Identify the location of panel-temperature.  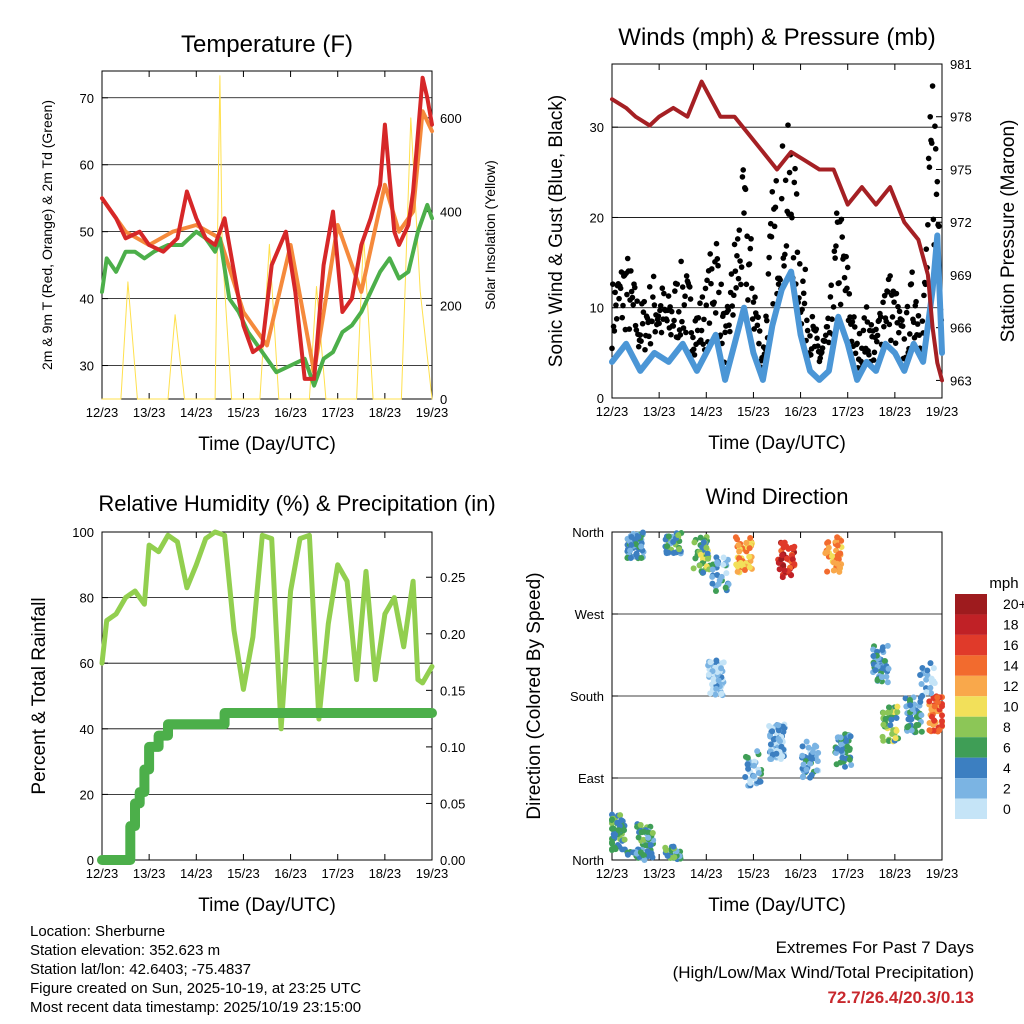
(267, 235).